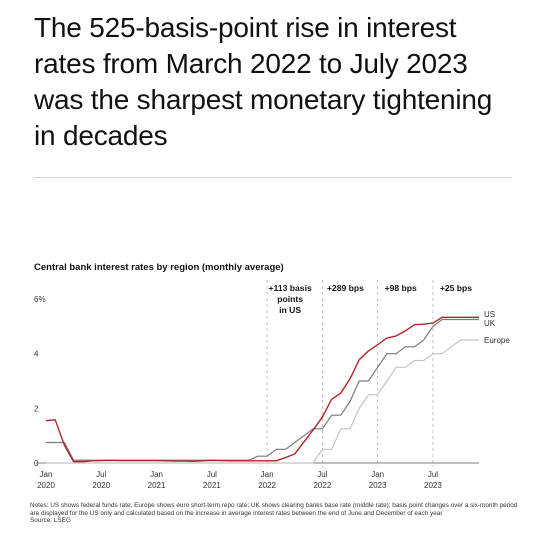 Image resolution: width=540 pixels, height=541 pixels. Describe the element at coordinates (290, 310) in the screenshot. I see `annotation-label: in US` at that location.